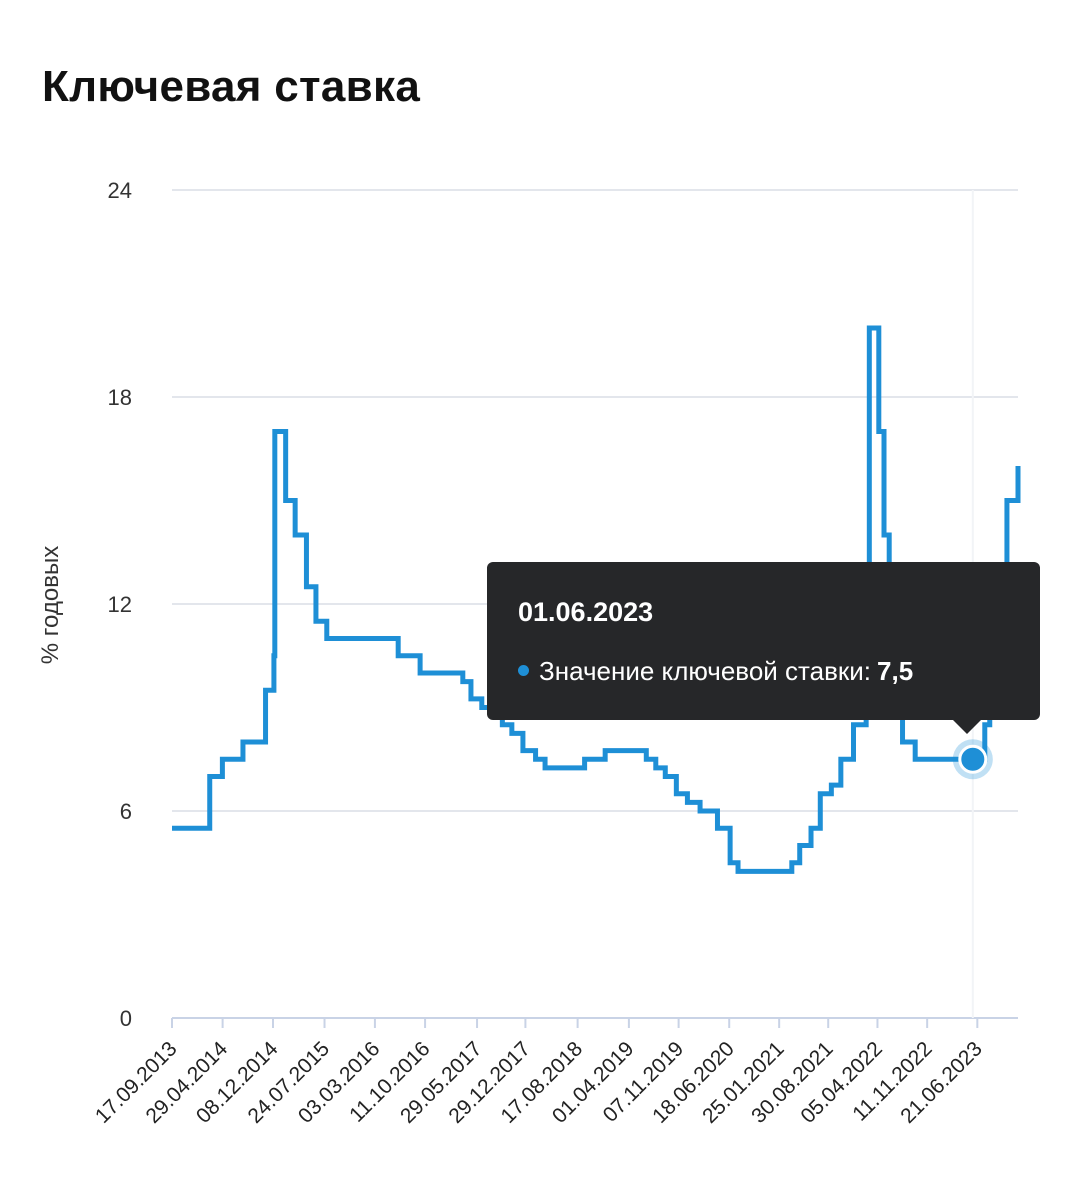 This screenshot has width=1085, height=1200. Describe the element at coordinates (705, 671) in the screenshot. I see `tooltip-label: Значение ключевой ставки:` at that location.